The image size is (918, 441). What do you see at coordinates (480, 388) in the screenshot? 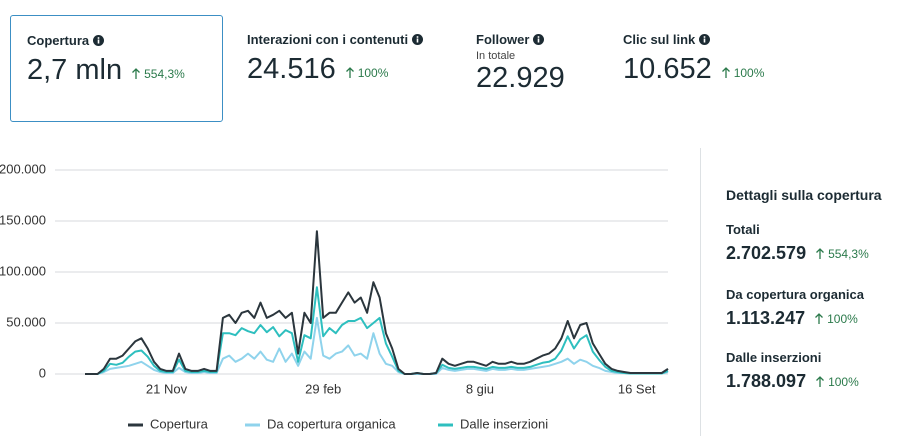
I see `x-tick-label: 8 giu` at bounding box center [480, 388].